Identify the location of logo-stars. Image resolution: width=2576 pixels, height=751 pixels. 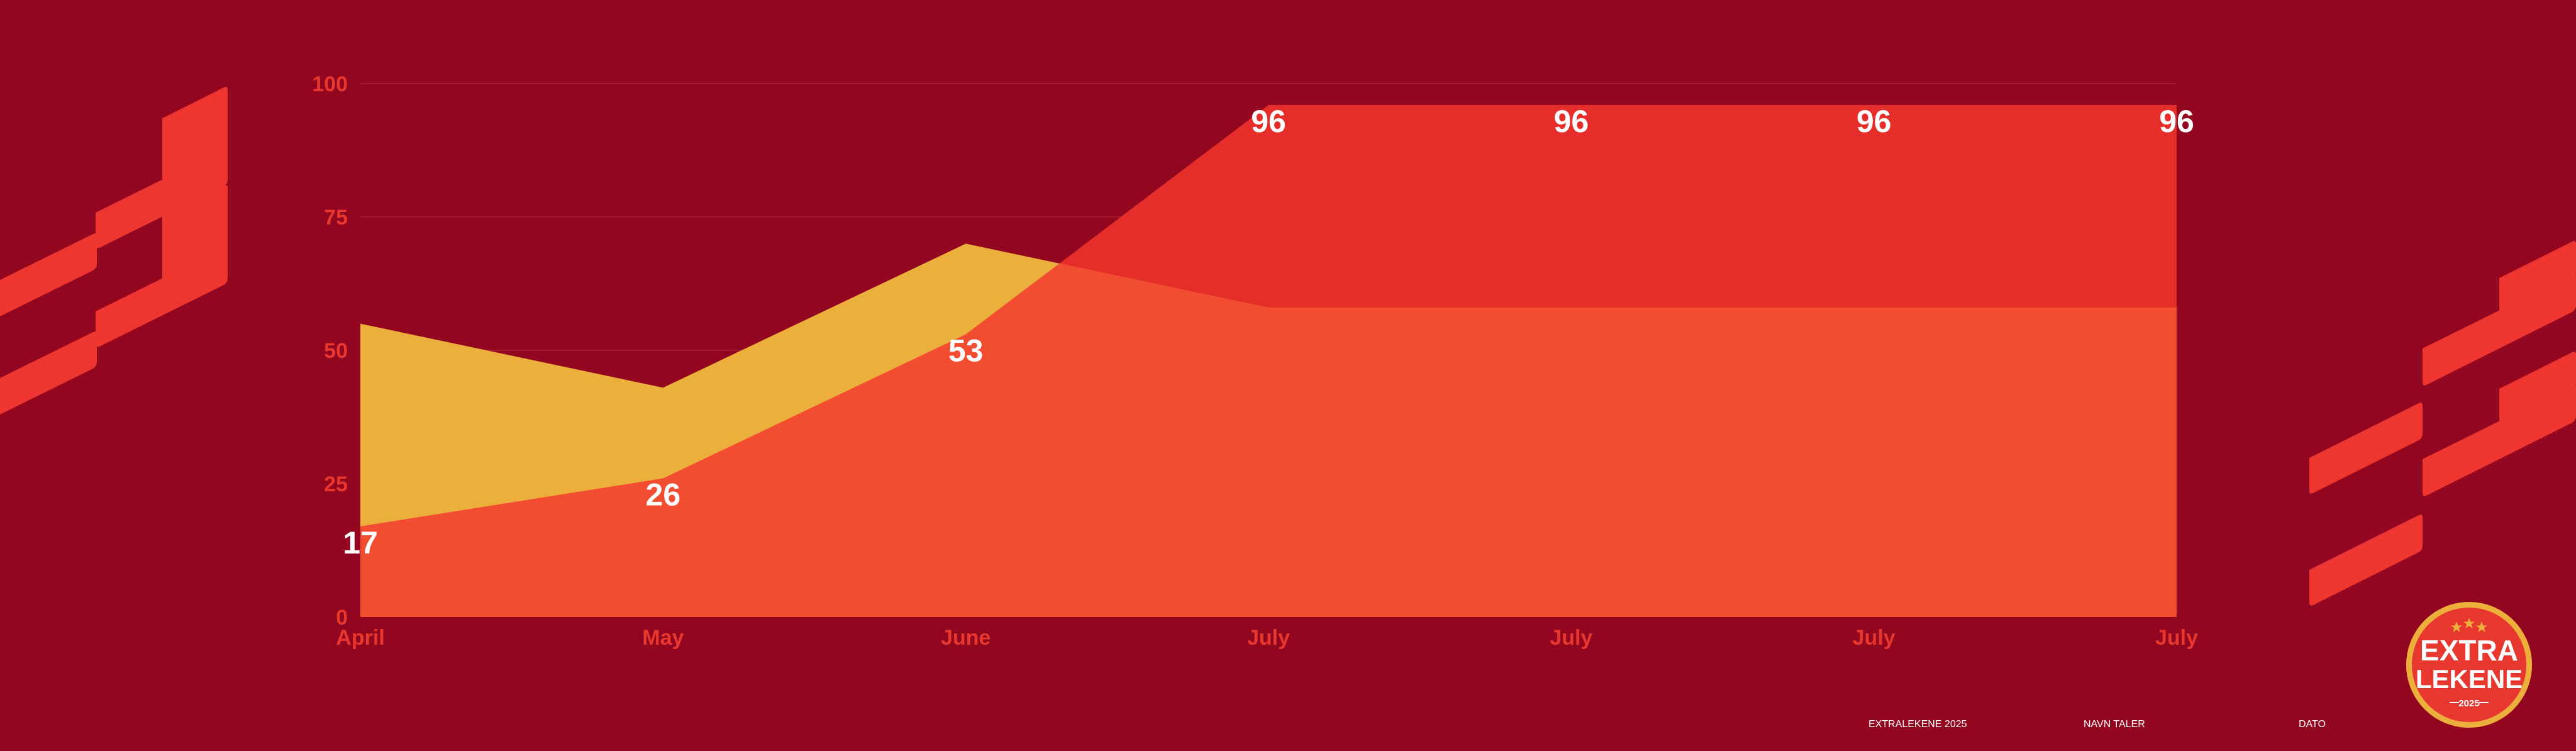
(2469, 625).